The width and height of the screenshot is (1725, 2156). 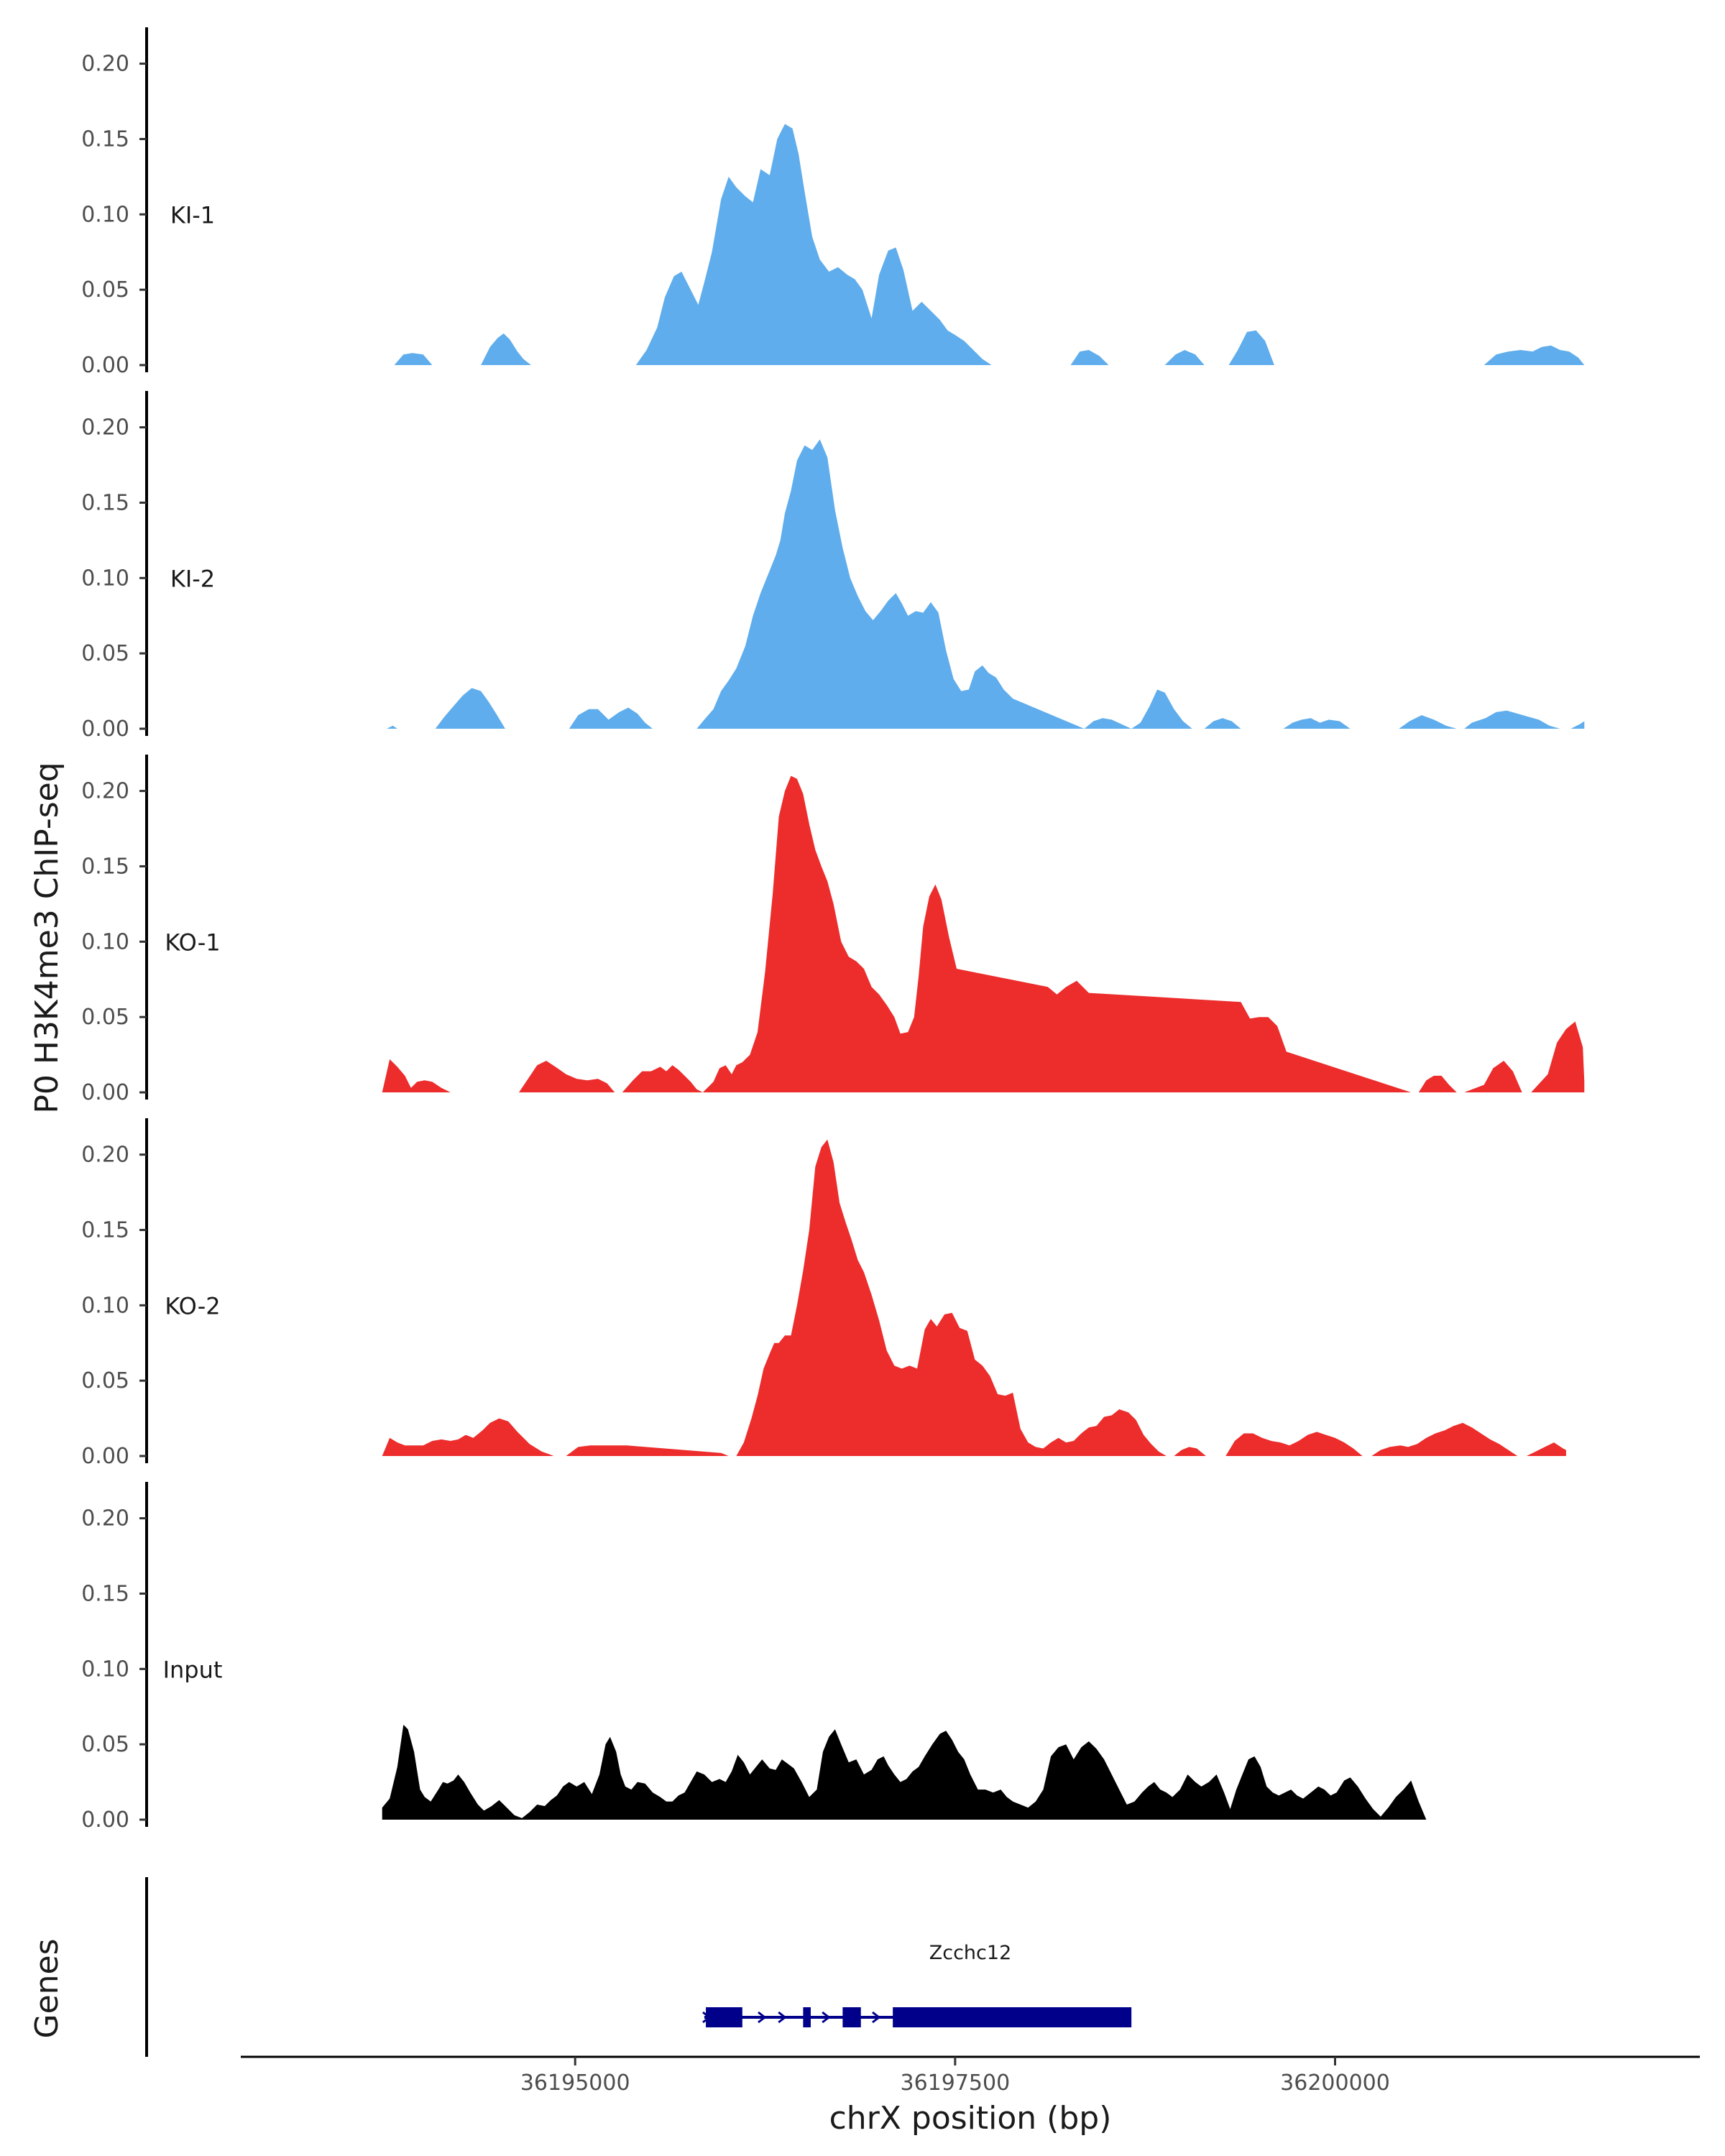 I want to click on track-label: KO-1, so click(x=192, y=942).